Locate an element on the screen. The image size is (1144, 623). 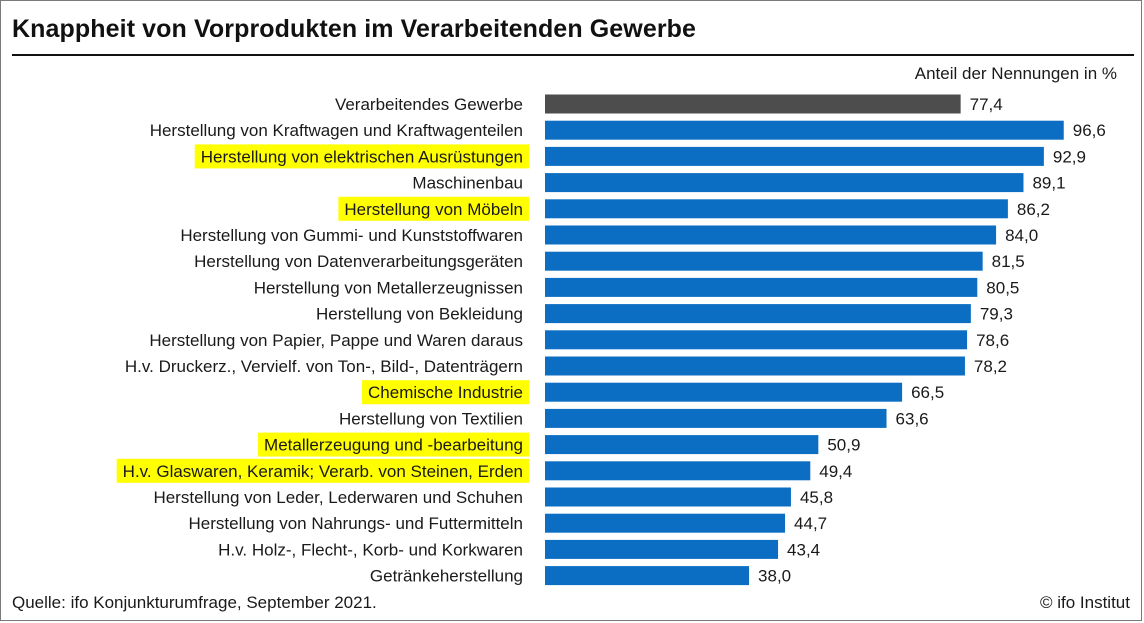
value-label: 44,7 is located at coordinates (810, 523).